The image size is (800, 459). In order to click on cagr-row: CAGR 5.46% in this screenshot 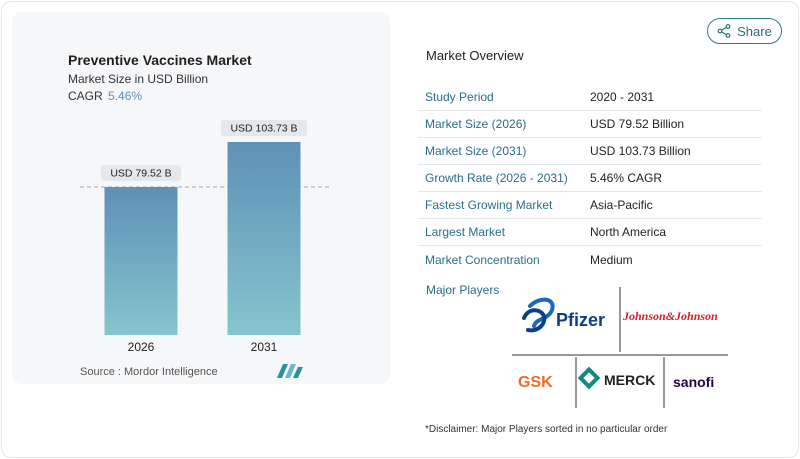, I will do `click(105, 96)`.